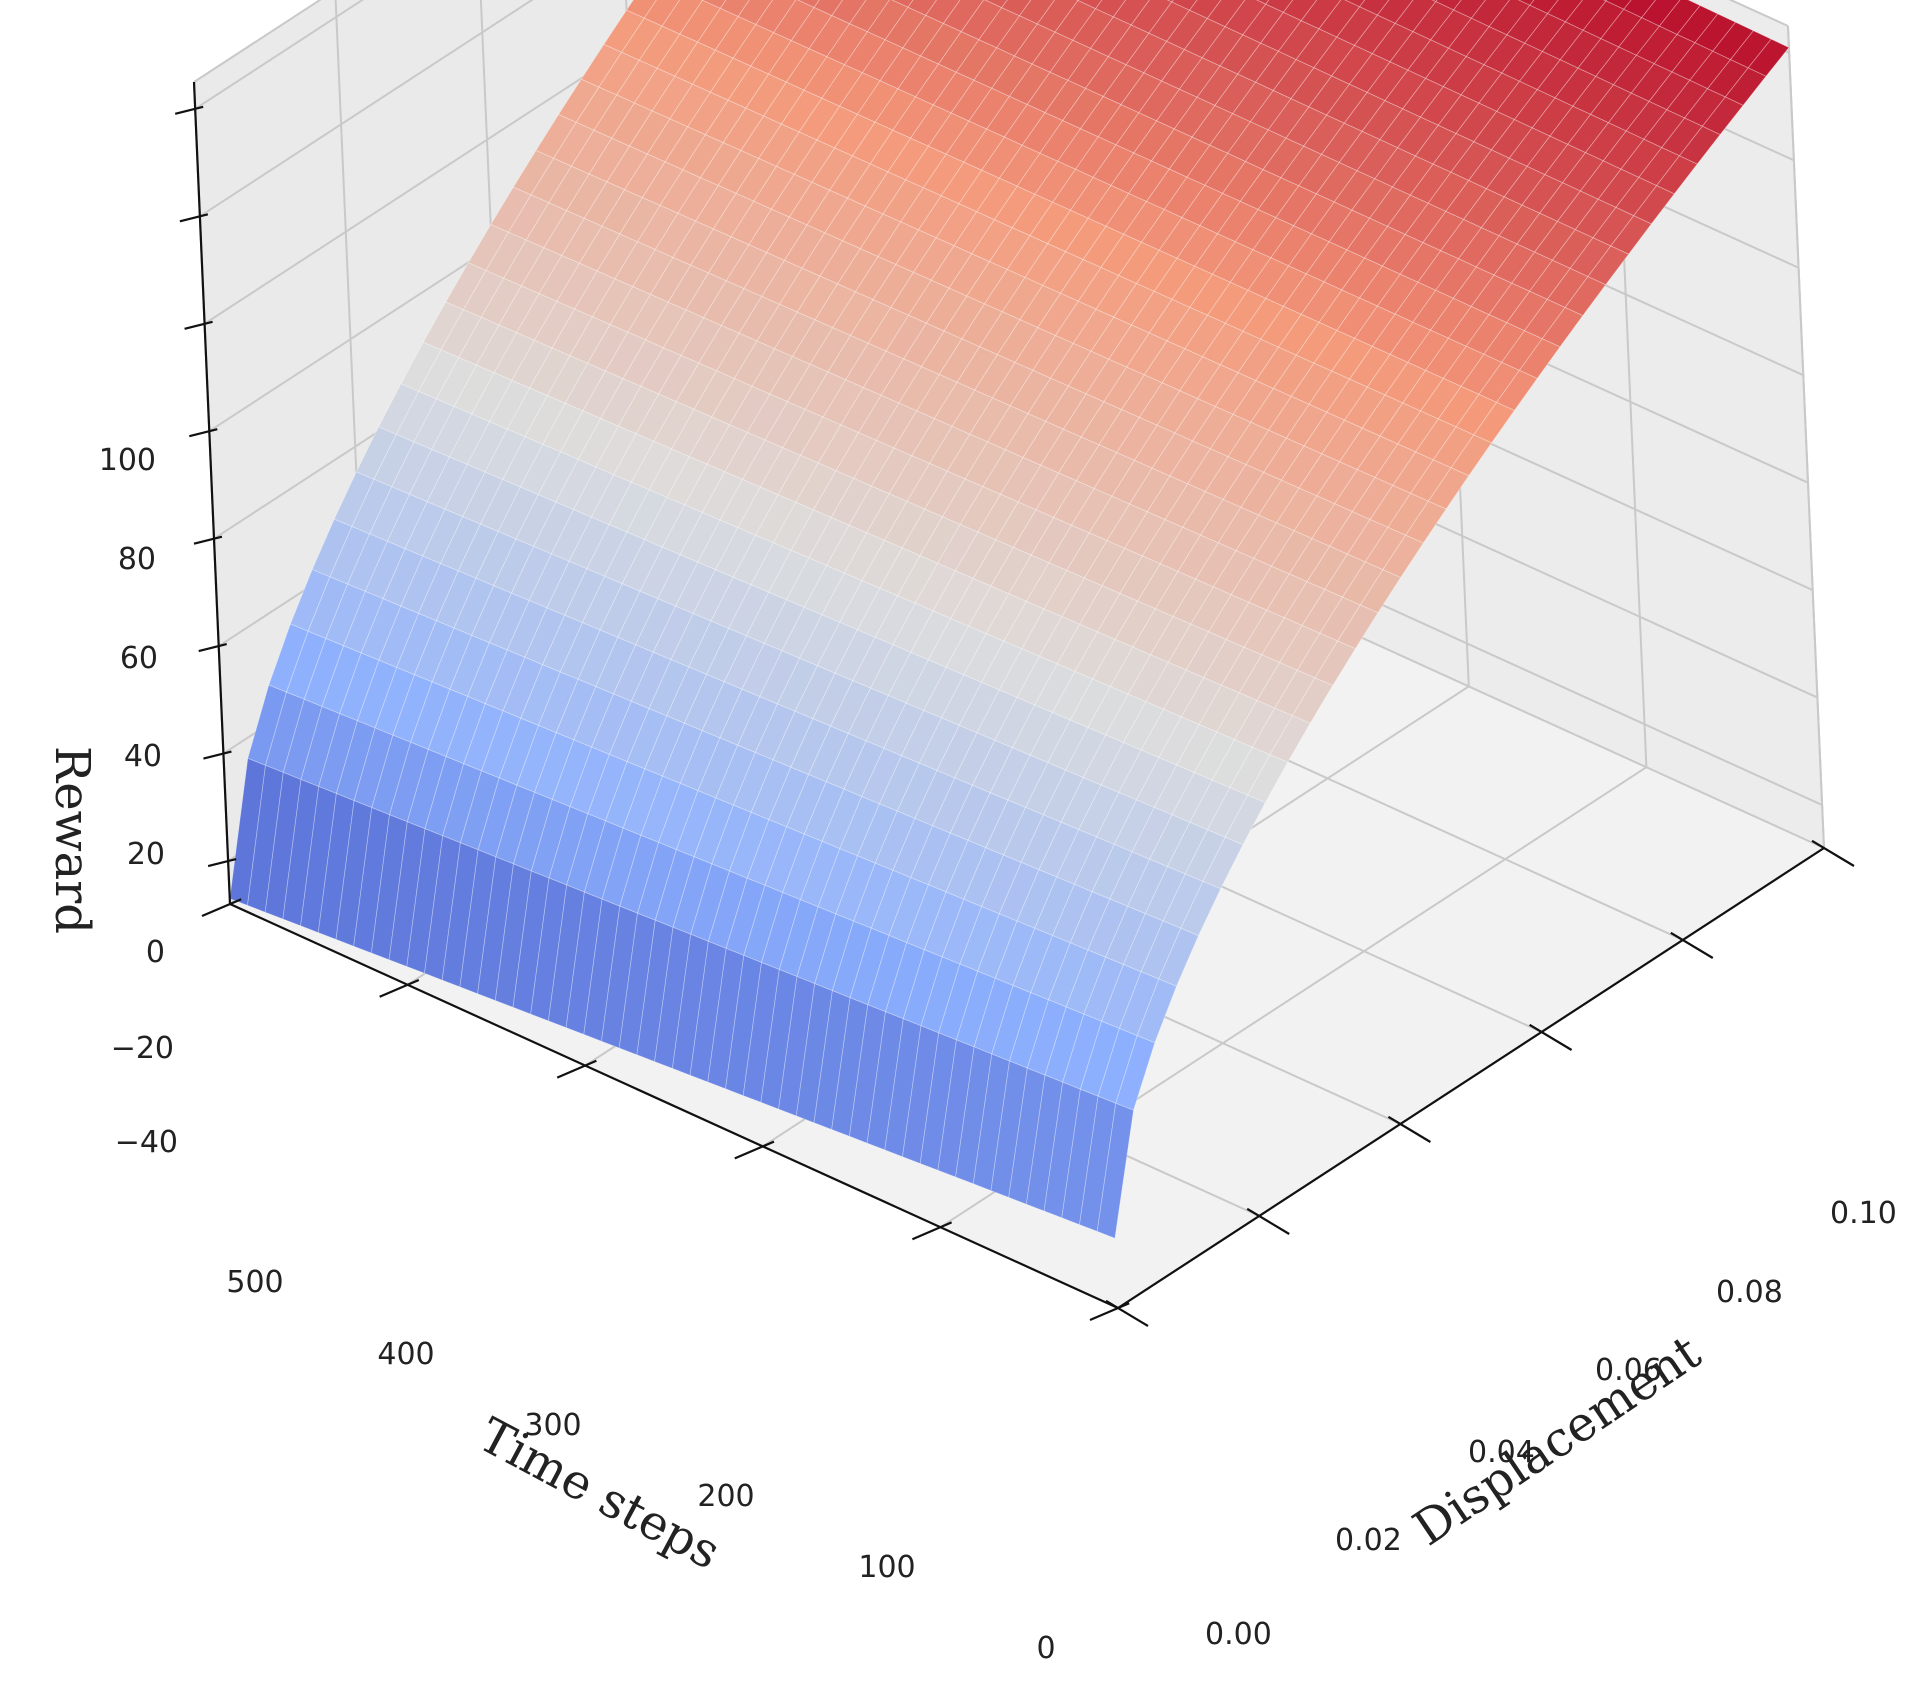  I want to click on x-axis-title: Displacement, so click(1557, 1441).